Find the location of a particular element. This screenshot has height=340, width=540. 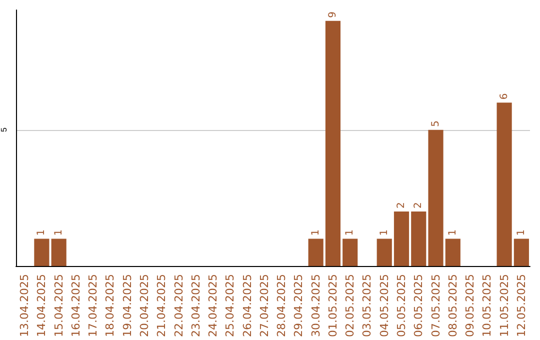

x-tick-label: 09.05.2025 is located at coordinates (470, 306).